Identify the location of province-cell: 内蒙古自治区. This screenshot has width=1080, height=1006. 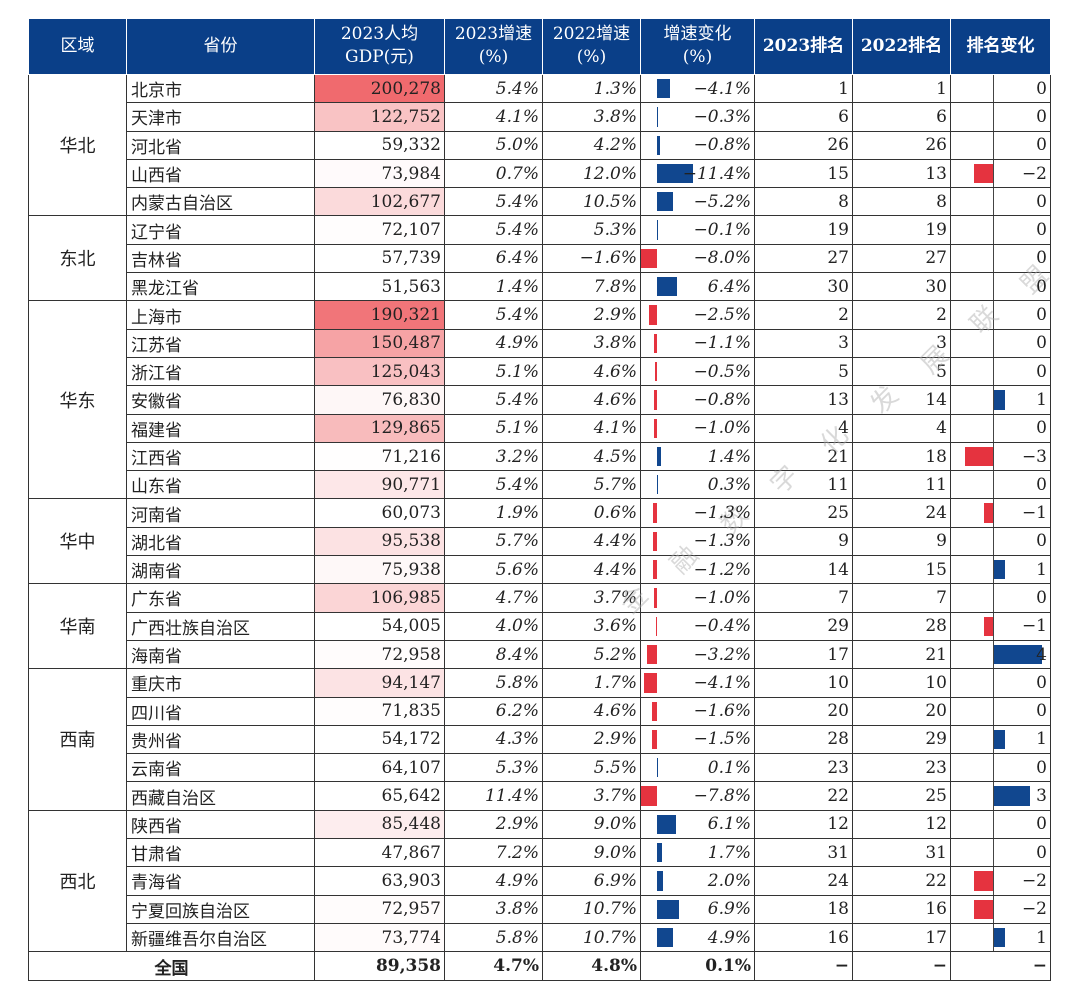
(220, 202).